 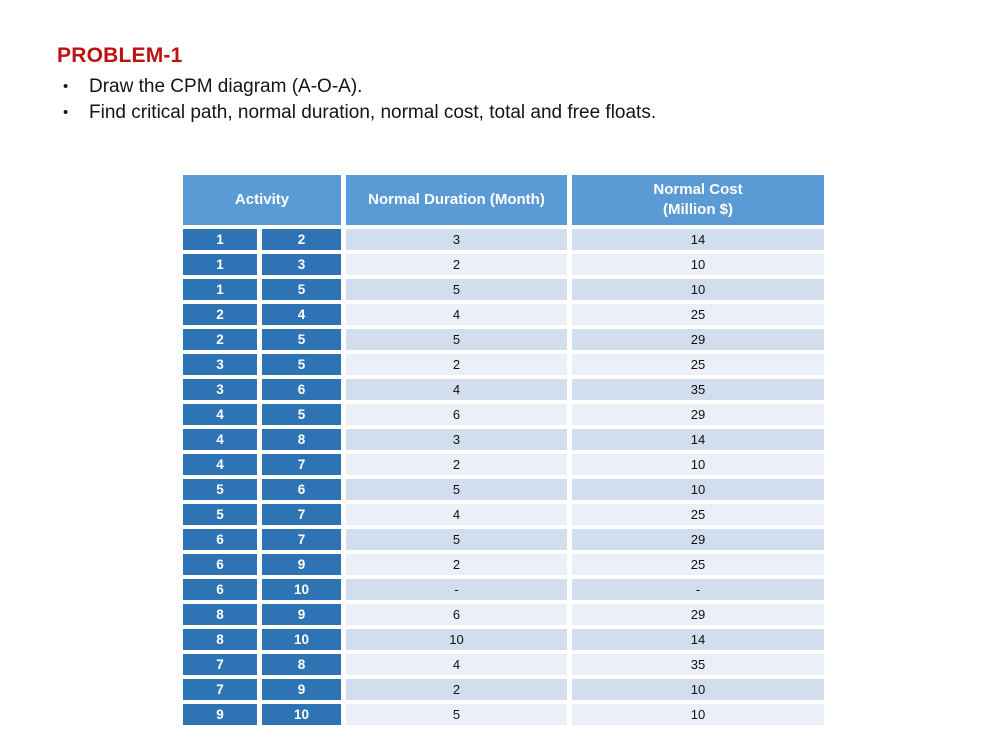 What do you see at coordinates (456, 200) in the screenshot?
I see `column-header-normal-duration: Normal Duration (Month)` at bounding box center [456, 200].